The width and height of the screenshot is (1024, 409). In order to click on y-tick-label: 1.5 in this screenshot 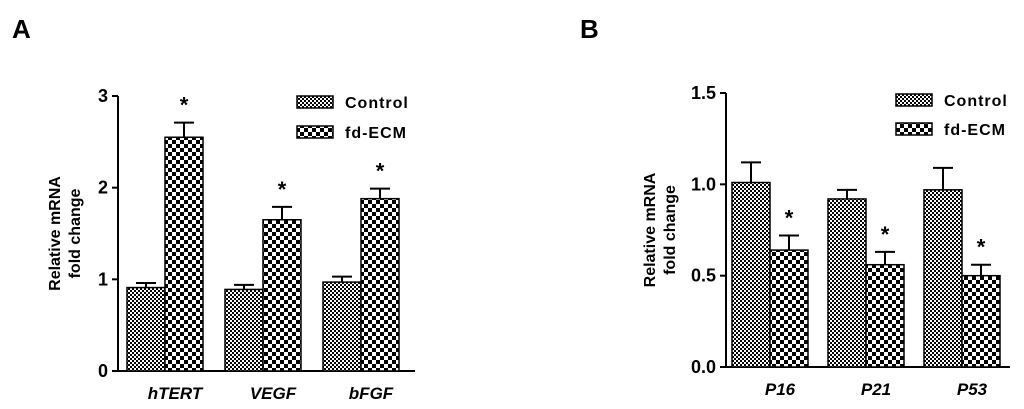, I will do `click(703, 93)`.